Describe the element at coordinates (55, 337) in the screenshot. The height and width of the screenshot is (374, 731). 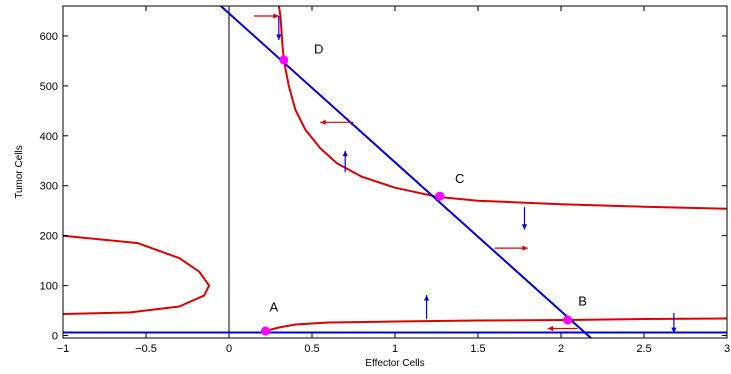
I see `y-tick-label: 0` at that location.